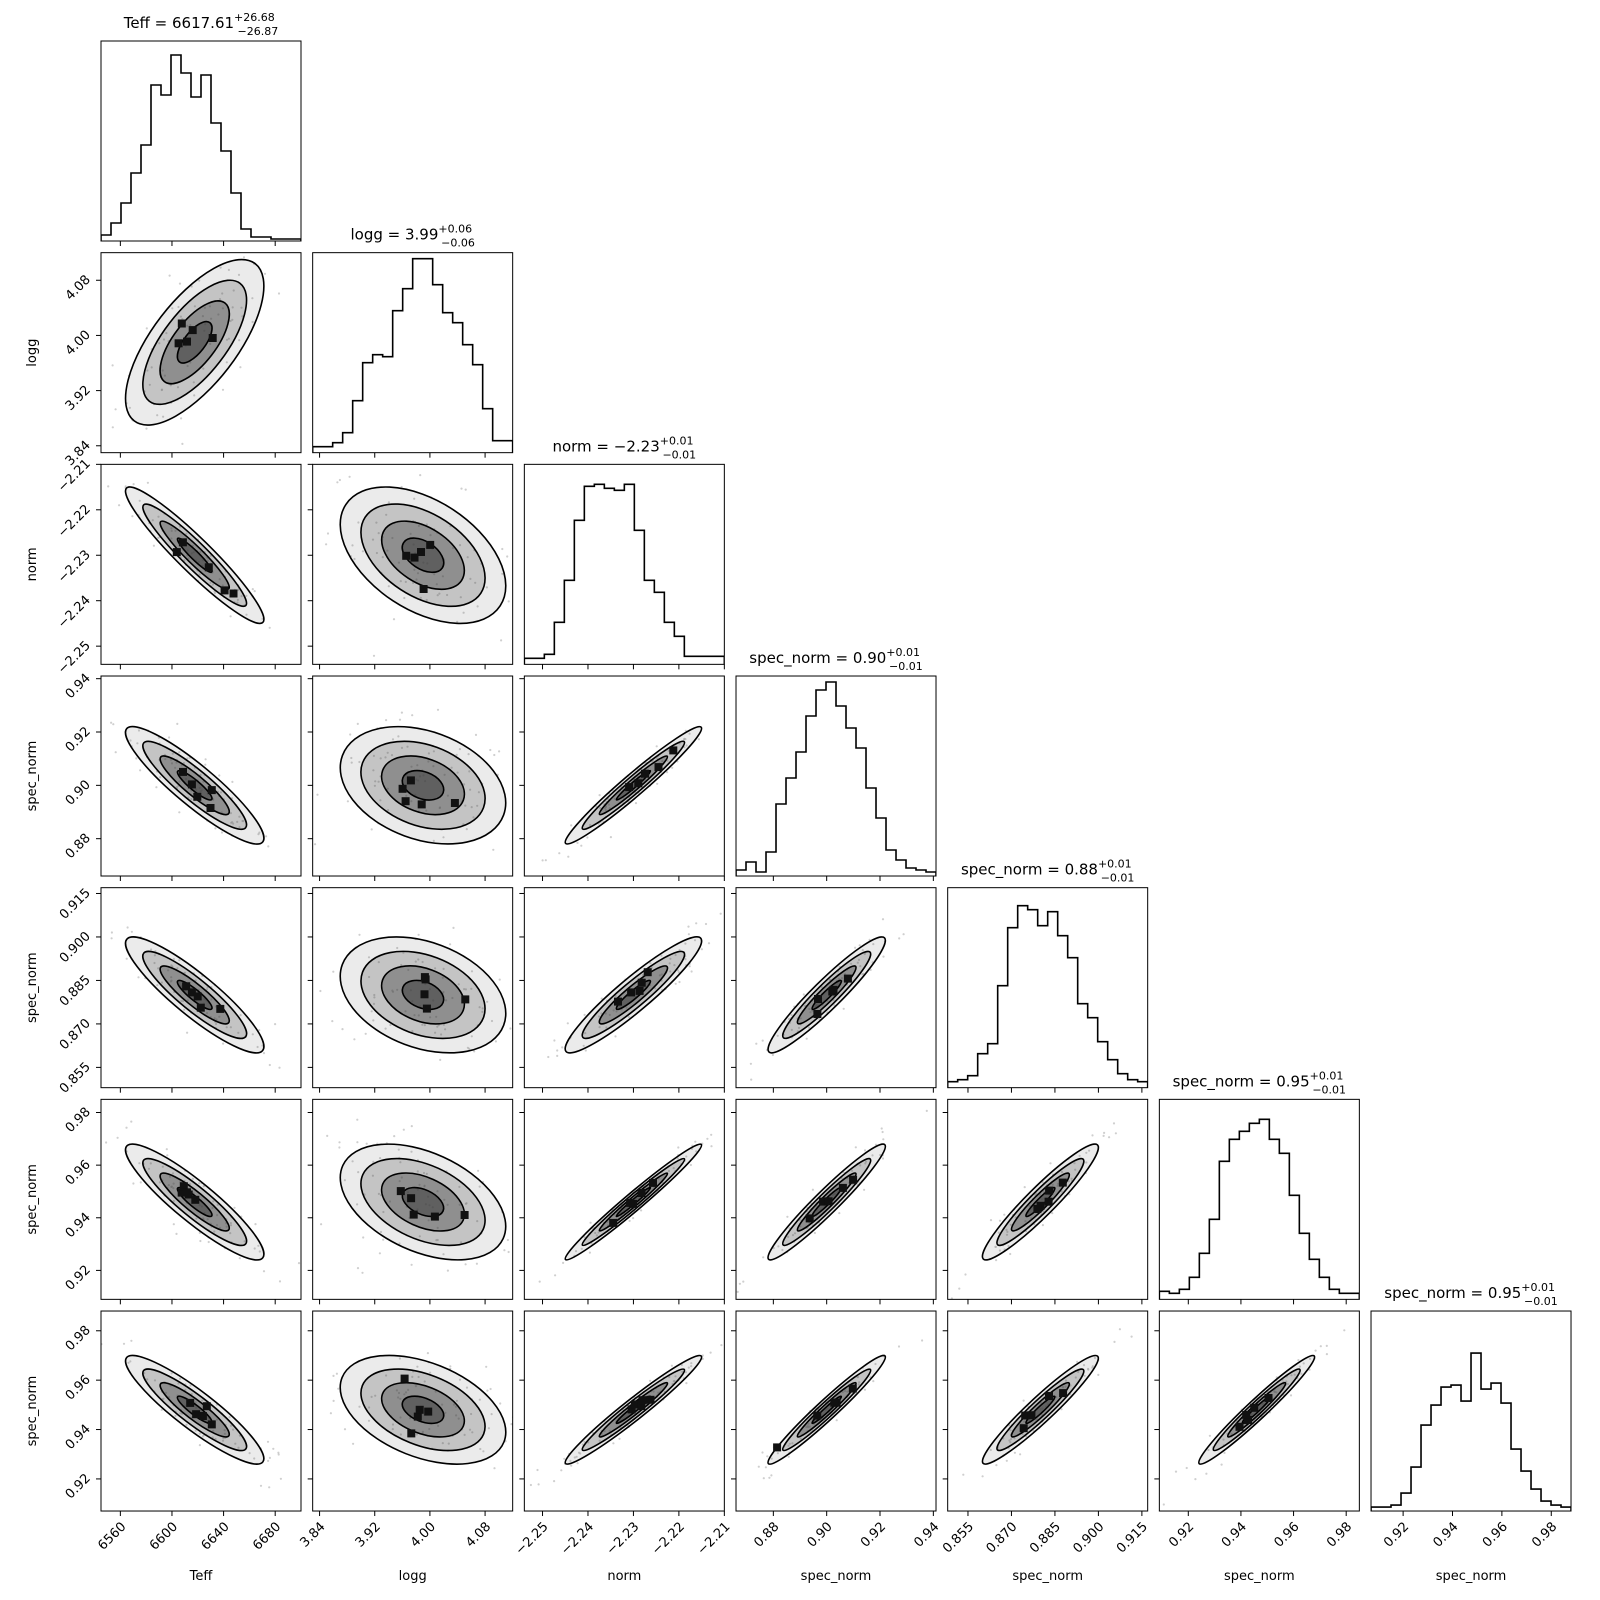 Image resolution: width=1600 pixels, height=1600 pixels. I want to click on x-axis-label-logg: logg, so click(413, 1576).